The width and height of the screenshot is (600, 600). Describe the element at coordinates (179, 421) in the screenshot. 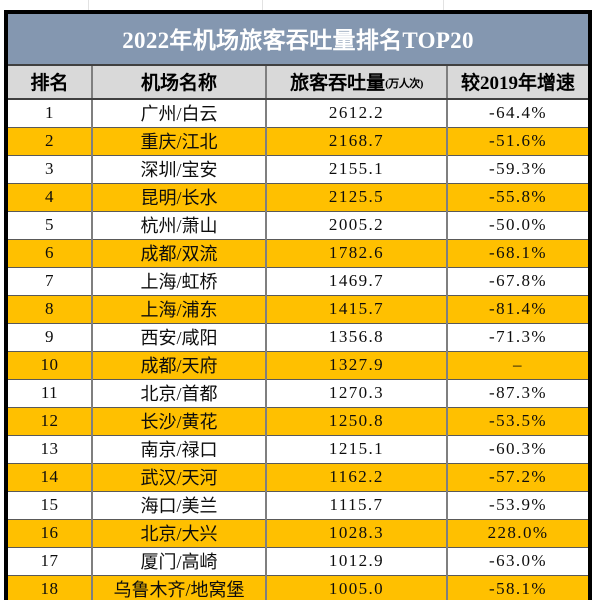

I see `cell-airport: 长沙/黄花` at that location.